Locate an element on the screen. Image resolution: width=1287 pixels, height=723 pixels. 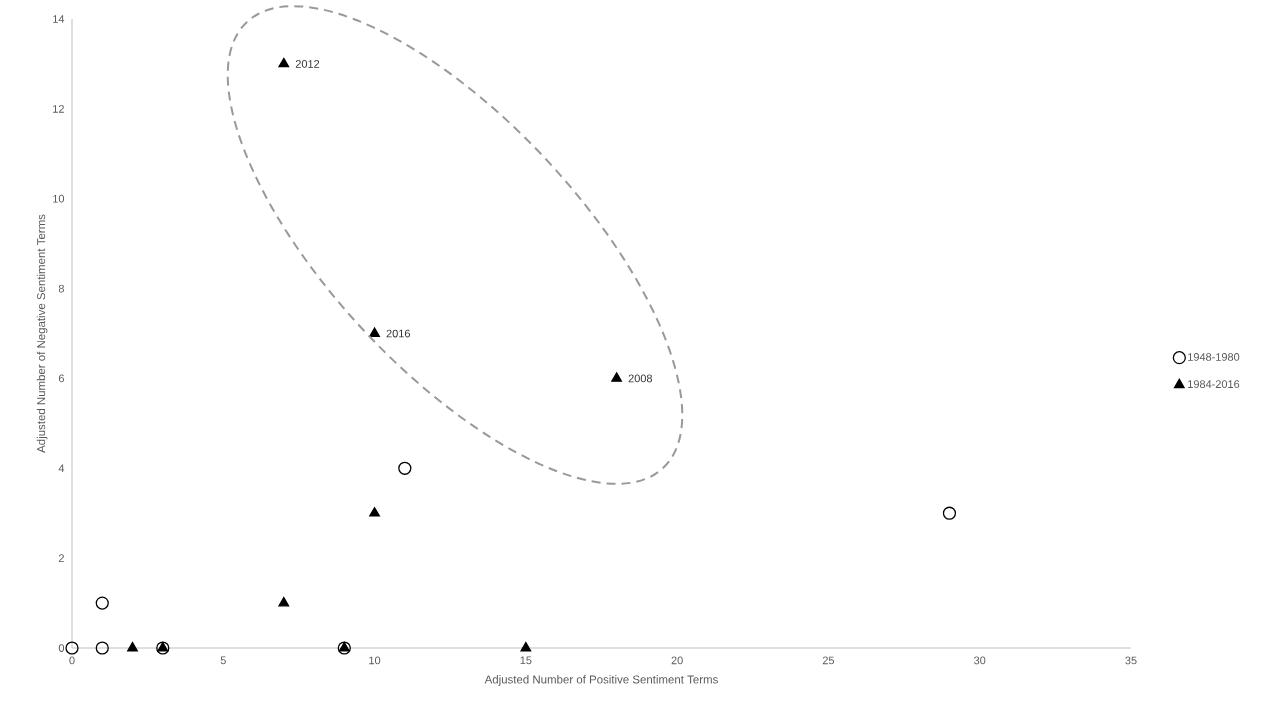
legend-label: 1984-2016 is located at coordinates (1214, 384).